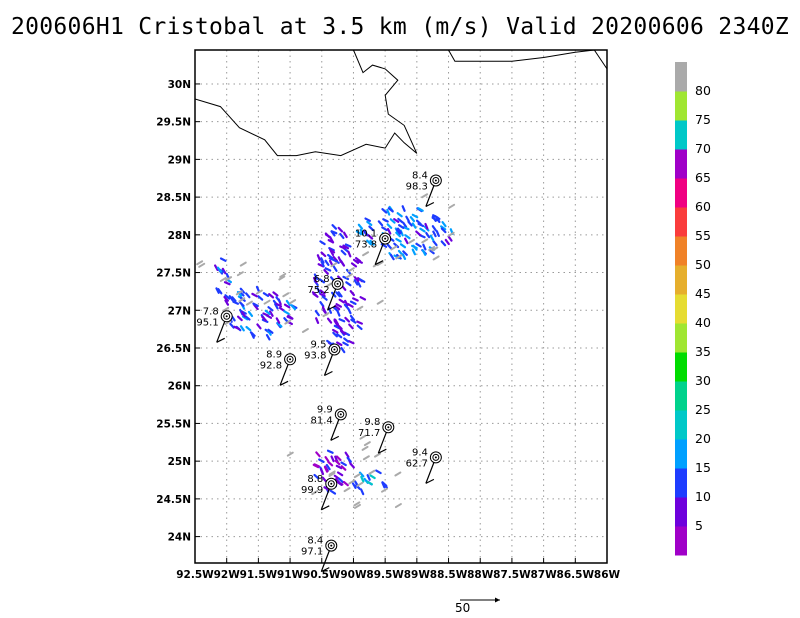  Describe the element at coordinates (195, 575) in the screenshot. I see `x-tick-label: 92.5W` at that location.